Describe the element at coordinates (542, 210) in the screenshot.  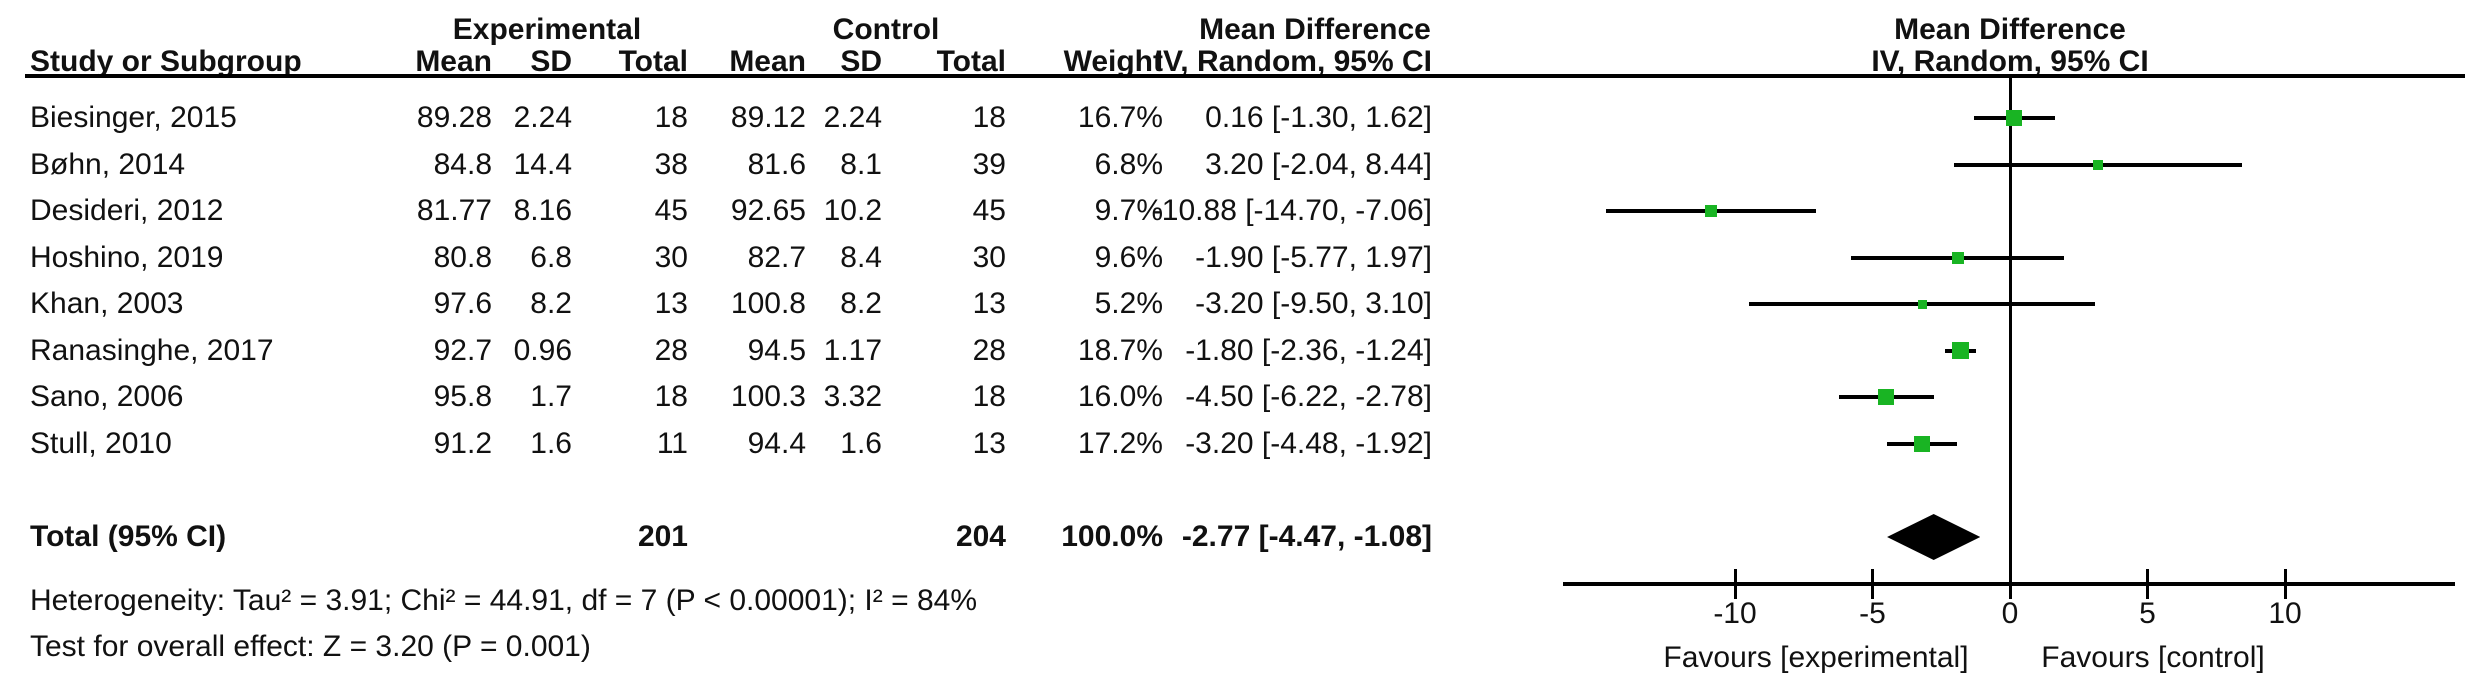
I see `exp-sd-cell: 8.16` at that location.